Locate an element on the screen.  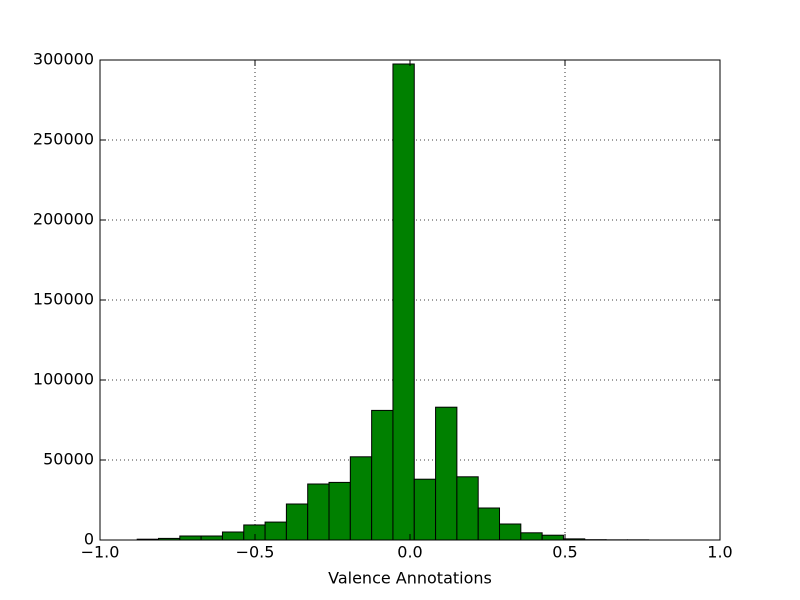
y-tick-label: 50000 is located at coordinates (68, 459).